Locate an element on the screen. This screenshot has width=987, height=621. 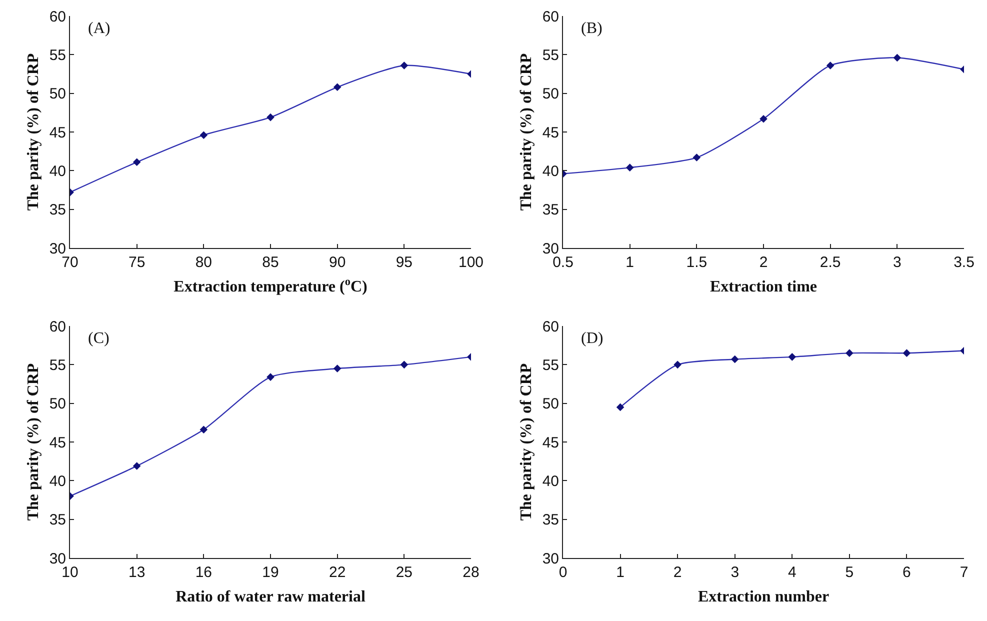
x-tick-label: 22 is located at coordinates (337, 572).